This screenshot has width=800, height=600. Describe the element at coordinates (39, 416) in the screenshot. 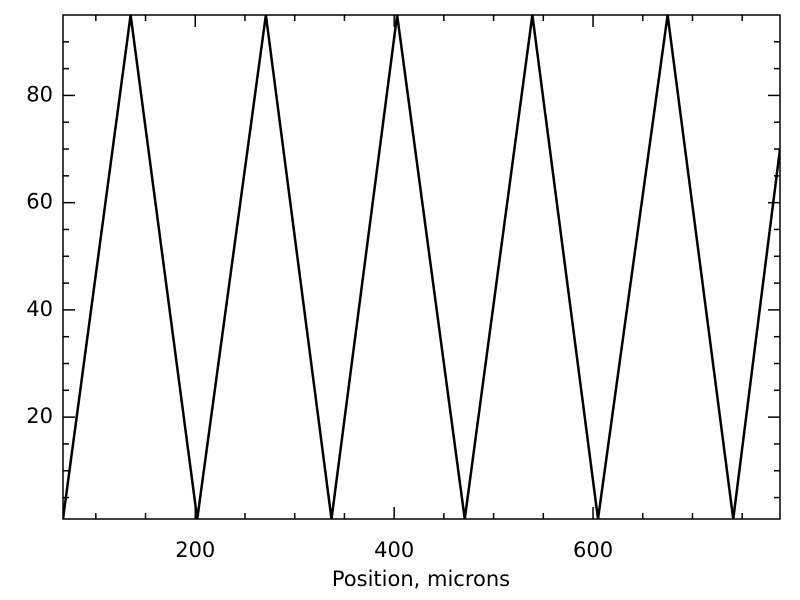

I see `y-tick-label: 20` at that location.